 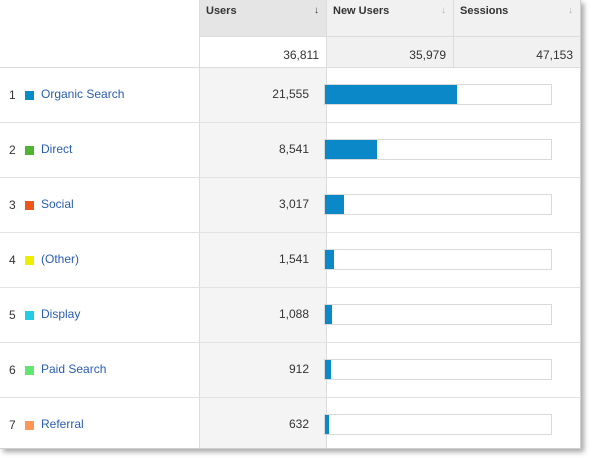 I want to click on table-row: 7 Referral 632, so click(x=290, y=423).